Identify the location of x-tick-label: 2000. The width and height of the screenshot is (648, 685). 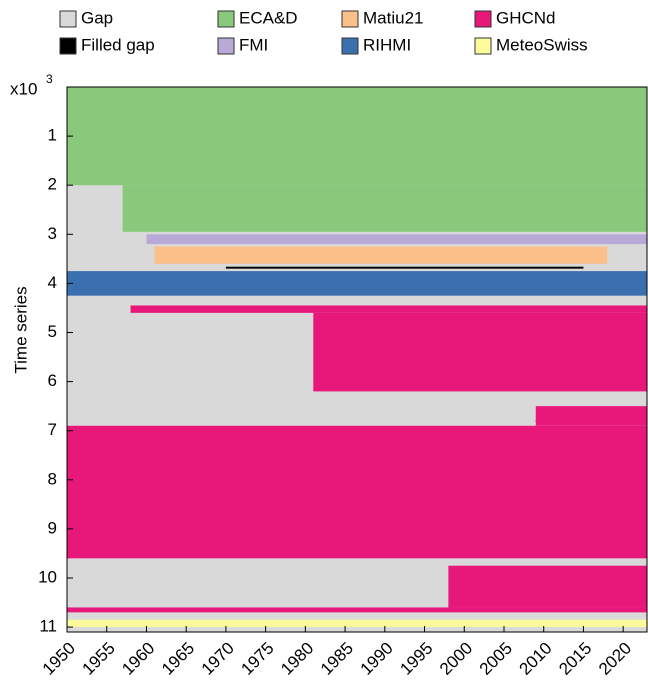
(456, 659).